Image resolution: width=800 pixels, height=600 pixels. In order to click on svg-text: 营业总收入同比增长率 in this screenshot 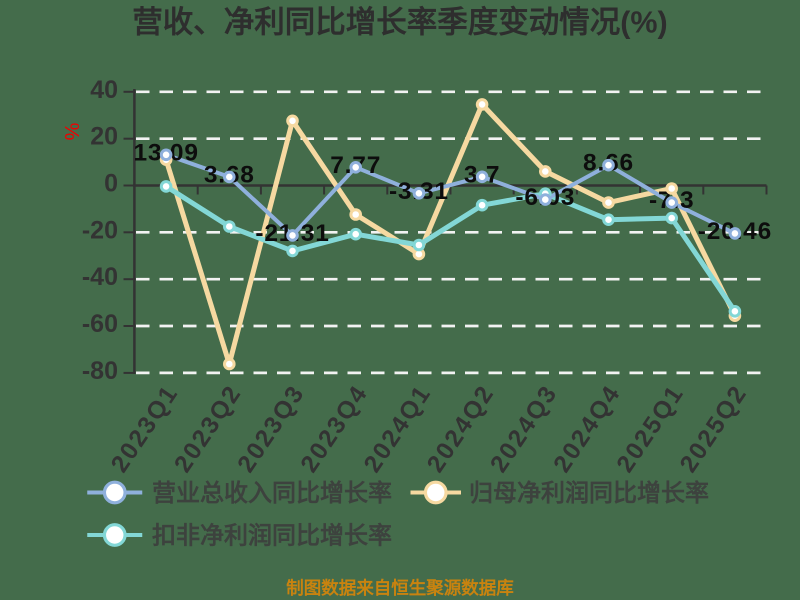, I will do `click(272, 493)`.